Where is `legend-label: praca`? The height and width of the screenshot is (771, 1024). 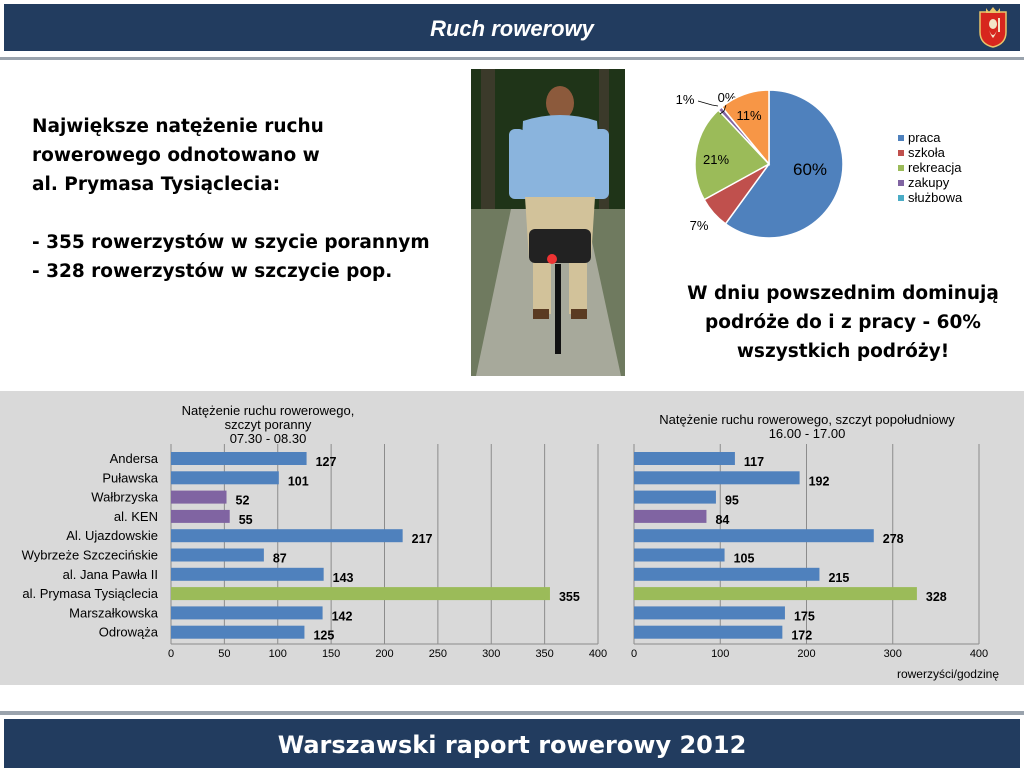
legend-label: praca is located at coordinates (924, 137).